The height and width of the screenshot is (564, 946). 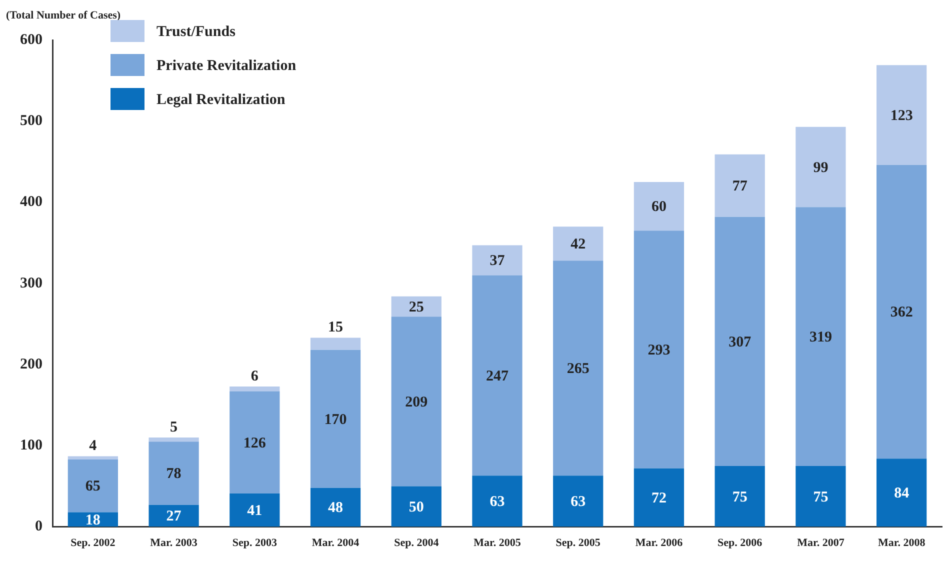 I want to click on y-tick-label: 200, so click(x=31, y=364).